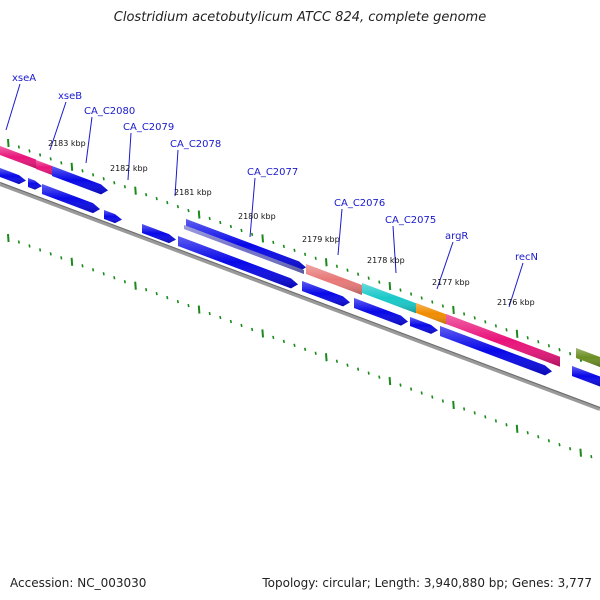  Describe the element at coordinates (272, 172) in the screenshot. I see `gene-label-CA_C2077: CA_C2077` at that location.